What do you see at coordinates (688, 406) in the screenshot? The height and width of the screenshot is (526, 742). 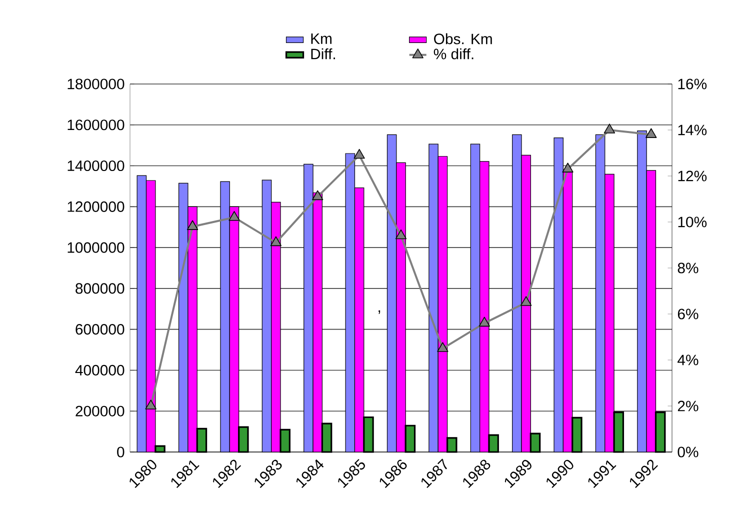 I see `y2-tick-label: 2%` at bounding box center [688, 406].